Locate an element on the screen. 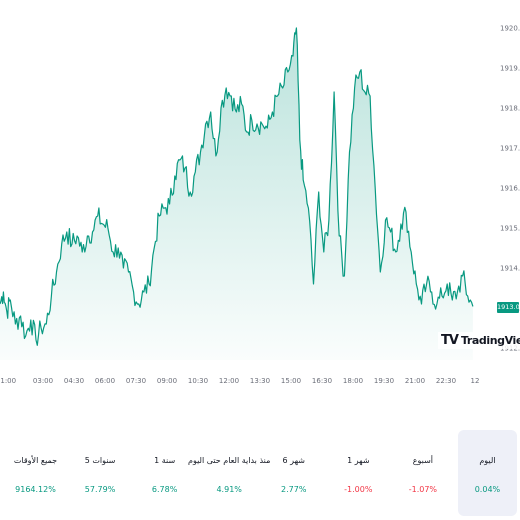 The width and height of the screenshot is (520, 520). period-tab-7: جميع الأوقات 9164.12% is located at coordinates (35, 473).